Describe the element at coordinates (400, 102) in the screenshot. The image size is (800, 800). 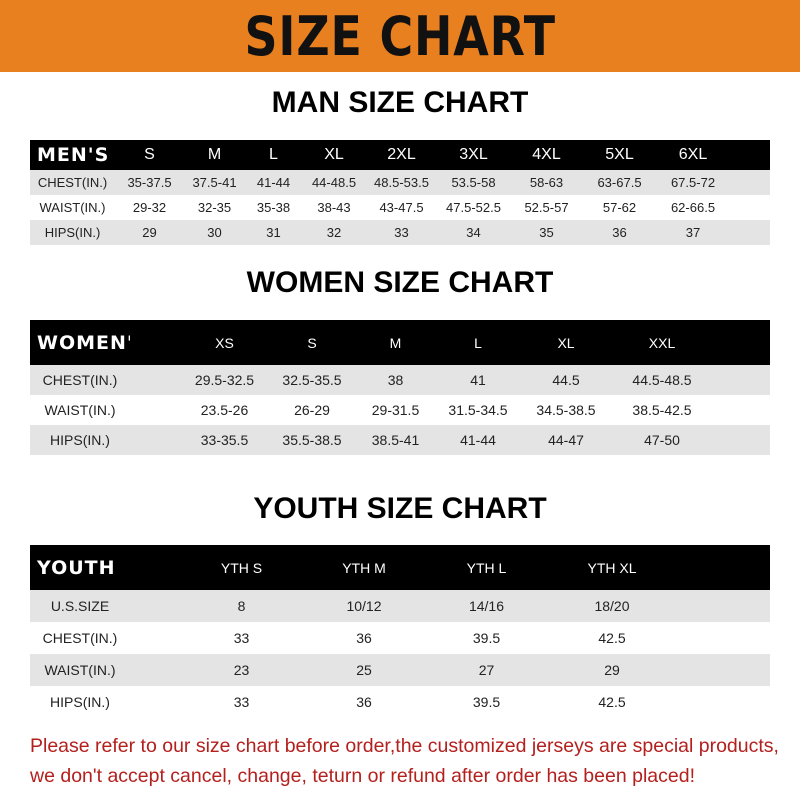
I see `men-title: MAN SIZE CHART` at that location.